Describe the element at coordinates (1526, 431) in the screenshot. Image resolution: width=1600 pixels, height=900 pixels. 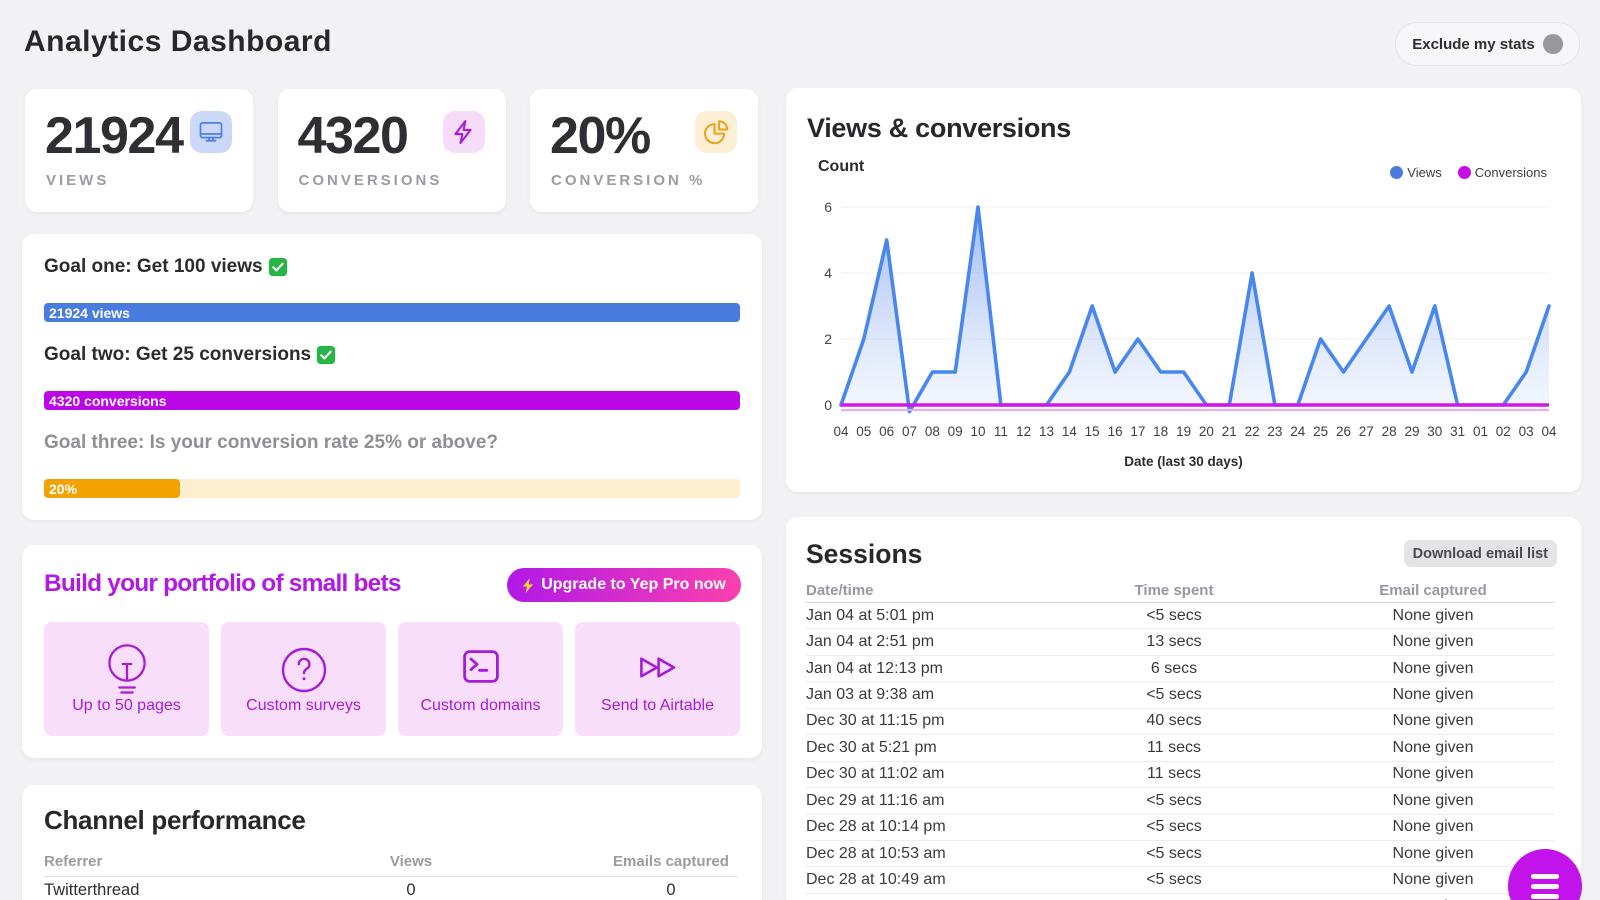
I see `svg-text: 03` at that location.